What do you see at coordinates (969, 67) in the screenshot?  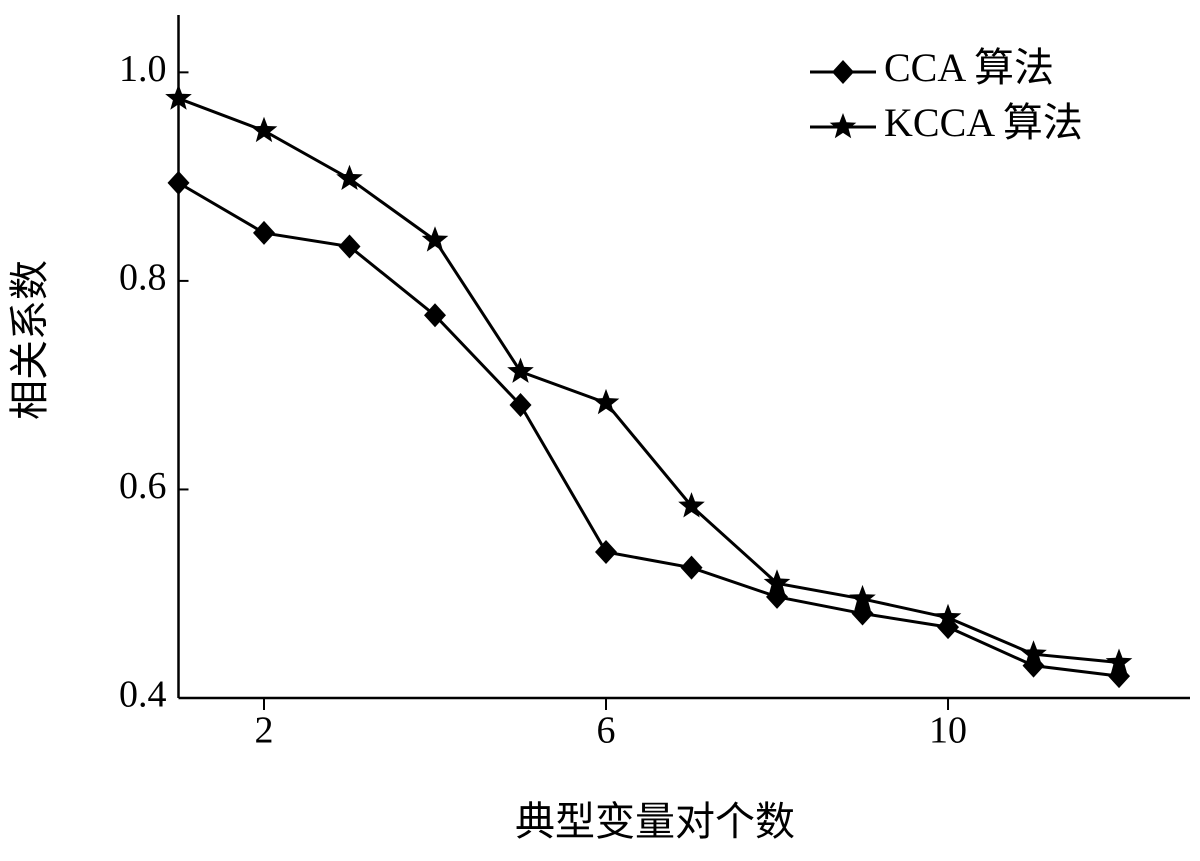 I see `legend-label: CCA 算法` at bounding box center [969, 67].